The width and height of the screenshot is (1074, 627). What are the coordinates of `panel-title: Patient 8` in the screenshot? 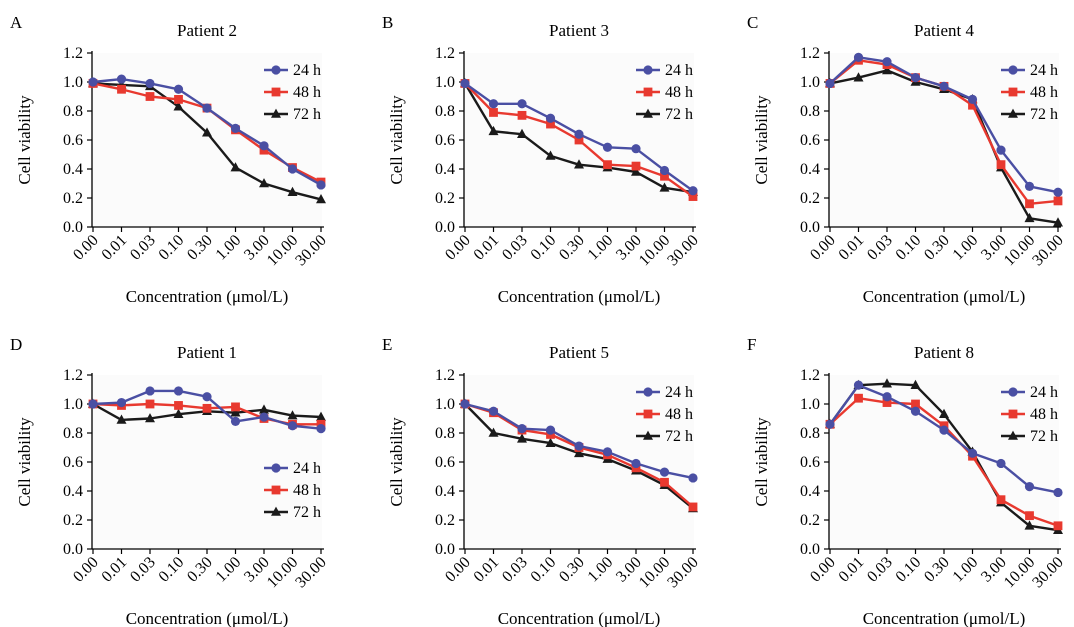 It's located at (944, 352).